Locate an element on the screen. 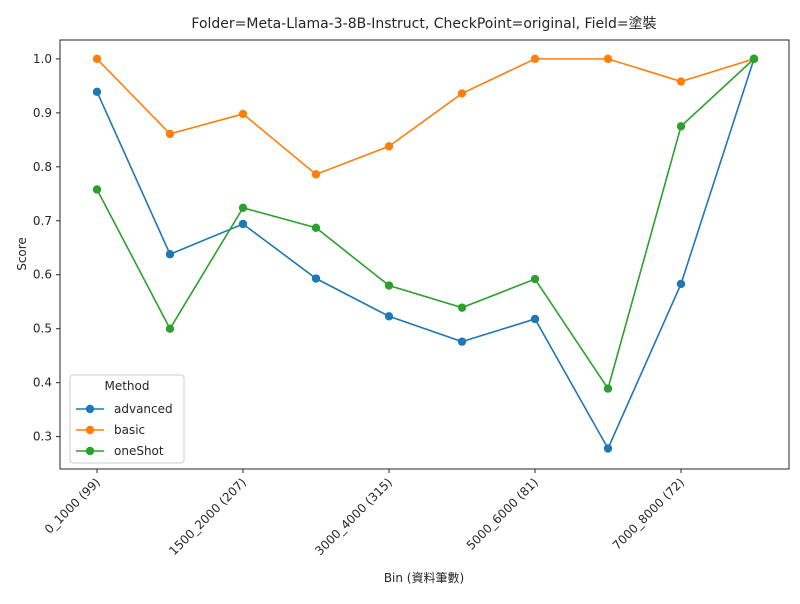 The height and width of the screenshot is (604, 800). y-tick-label: 0.8 is located at coordinates (42, 167).